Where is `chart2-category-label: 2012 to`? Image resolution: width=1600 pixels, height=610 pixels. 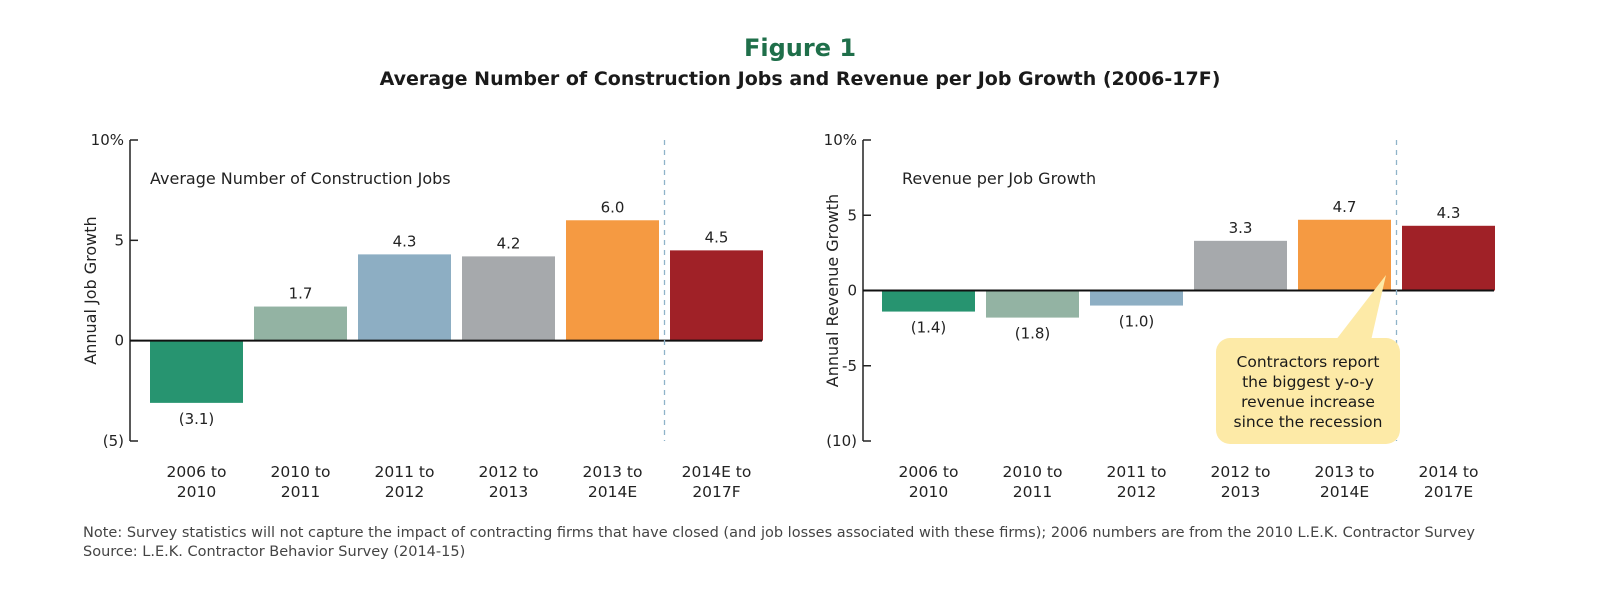 chart2-category-label: 2012 to is located at coordinates (1241, 472).